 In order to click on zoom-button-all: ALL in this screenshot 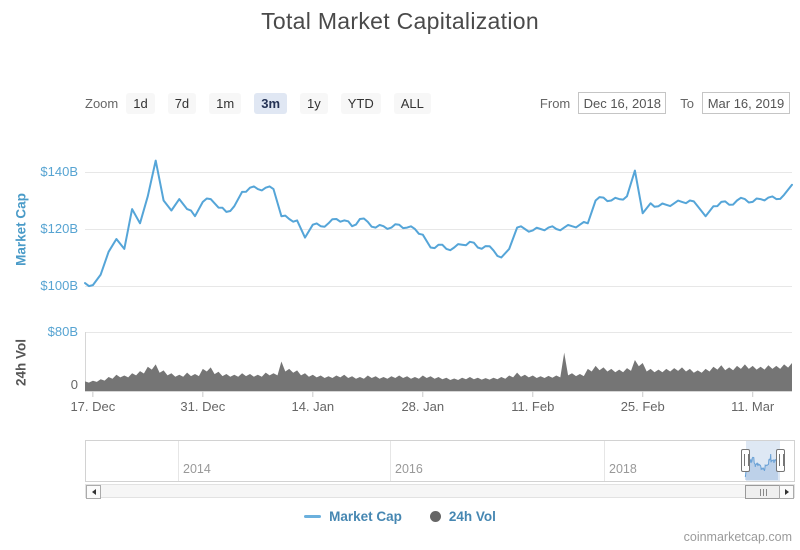, I will do `click(412, 103)`.